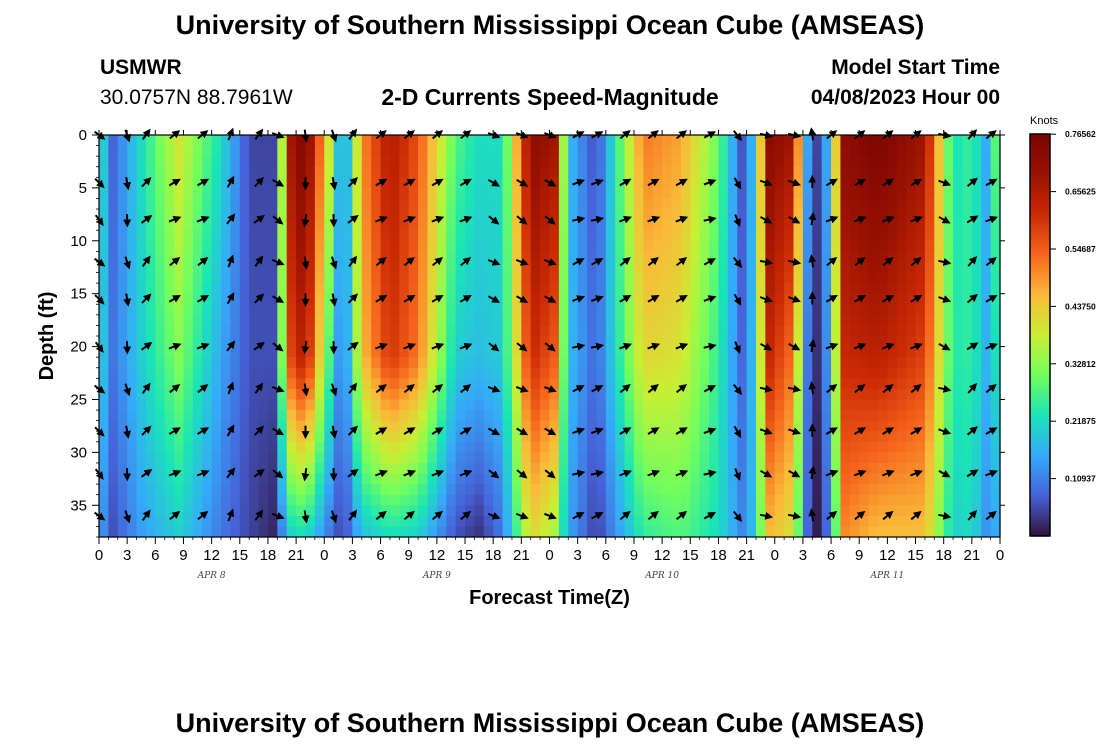  Describe the element at coordinates (99, 555) in the screenshot. I see `x-tick-label: 0` at that location.